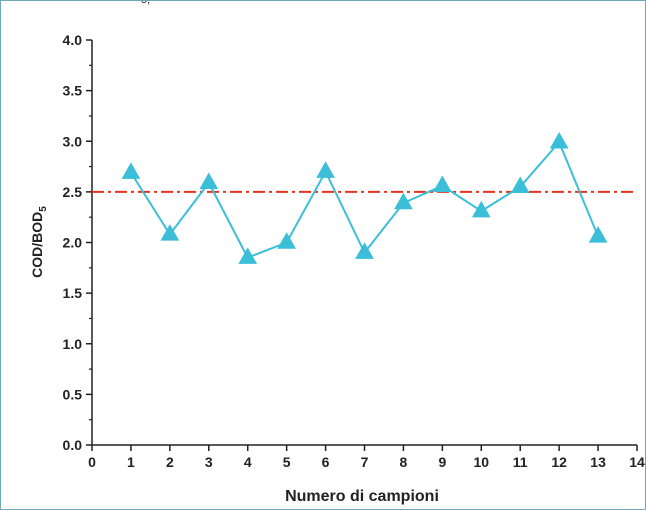 The image size is (646, 510). Describe the element at coordinates (43, 209) in the screenshot. I see `y-axis-title-subscript: 5` at that location.